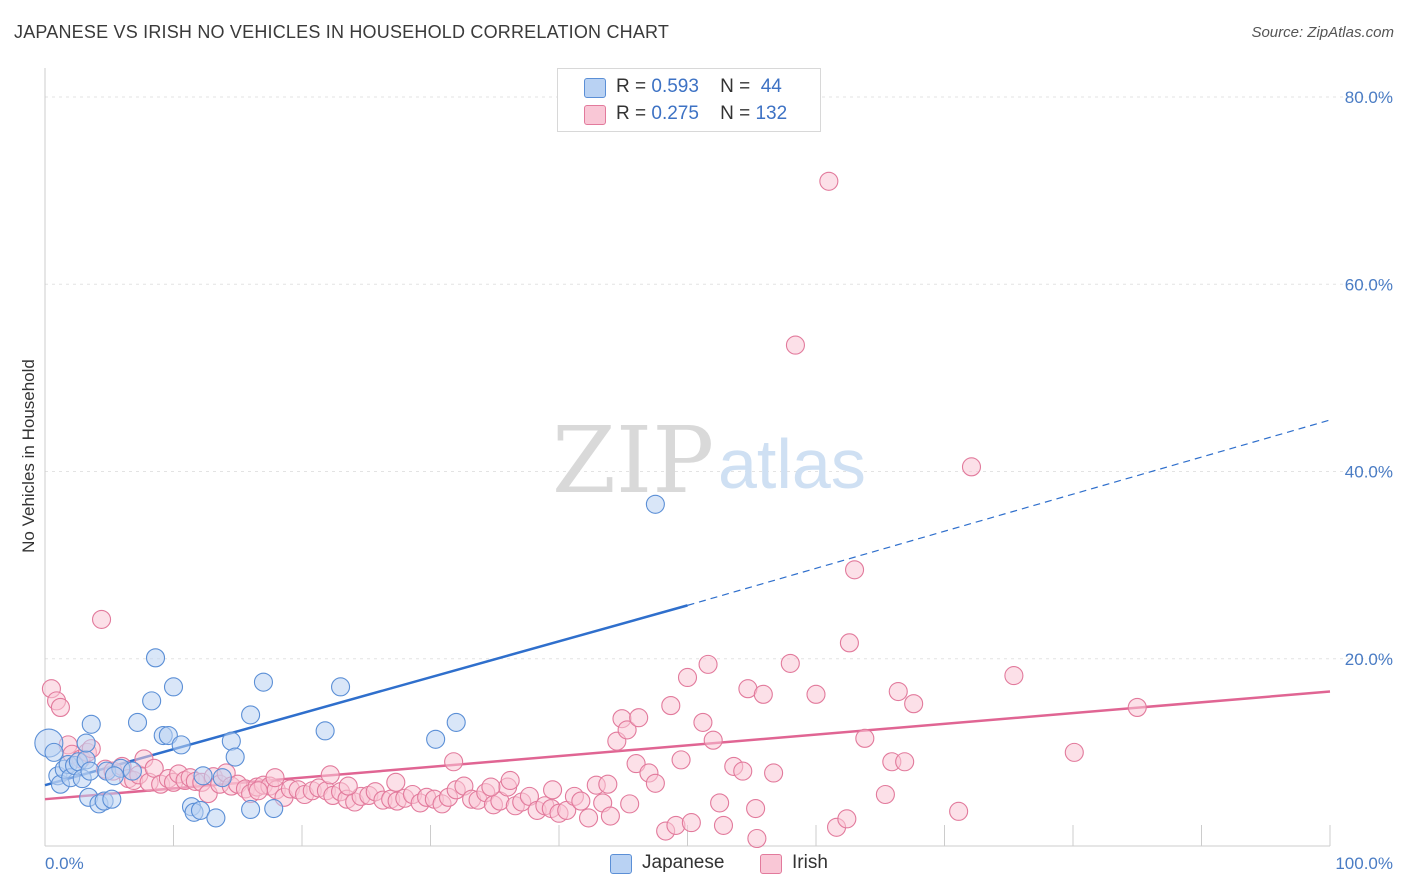 The height and width of the screenshot is (892, 1406). I want to click on x-tick-label: 0.0%, so click(64, 863).